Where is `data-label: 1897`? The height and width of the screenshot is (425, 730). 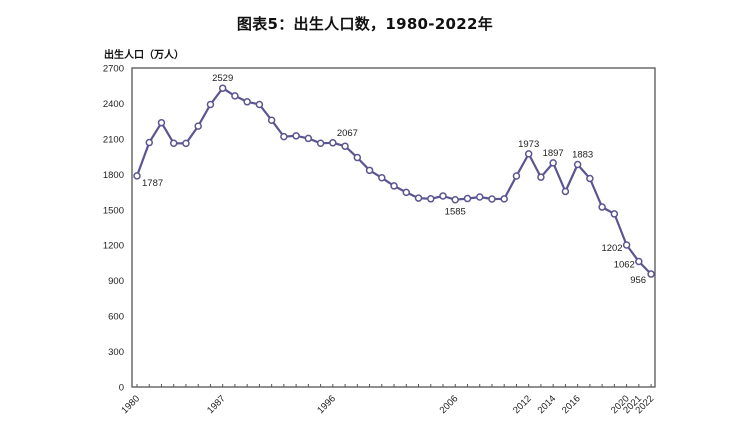
data-label: 1897 is located at coordinates (553, 153).